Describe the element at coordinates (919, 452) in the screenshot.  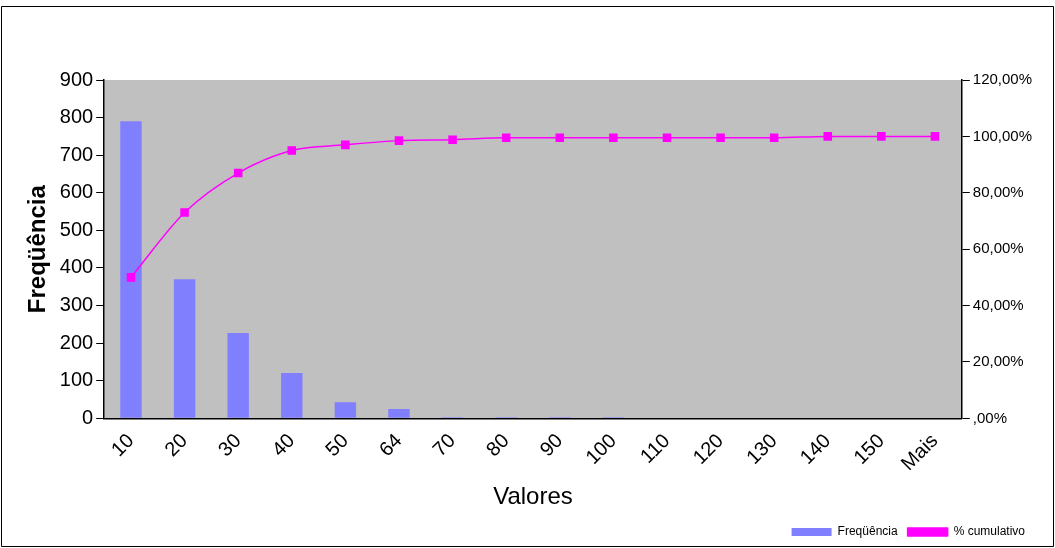
I see `x-tick-label: Mais` at that location.